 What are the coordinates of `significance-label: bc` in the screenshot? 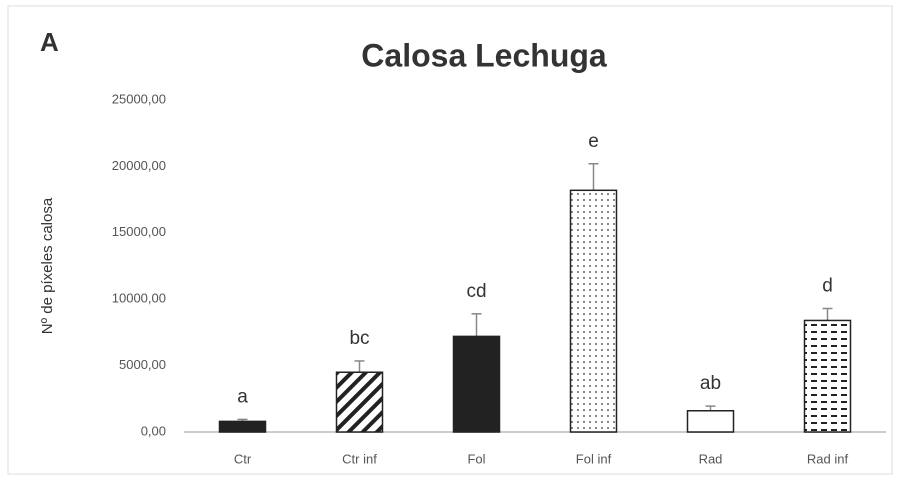 It's located at (359, 338).